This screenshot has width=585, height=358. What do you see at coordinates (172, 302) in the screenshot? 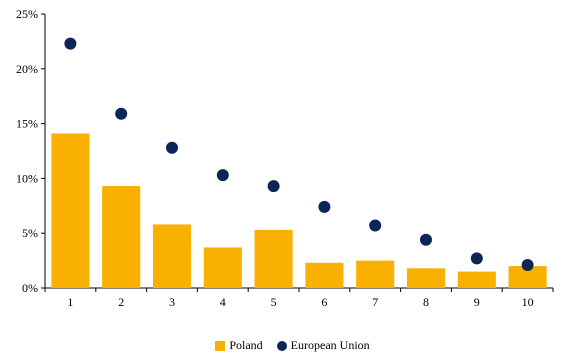
I see `x-tick-label: 3` at bounding box center [172, 302].